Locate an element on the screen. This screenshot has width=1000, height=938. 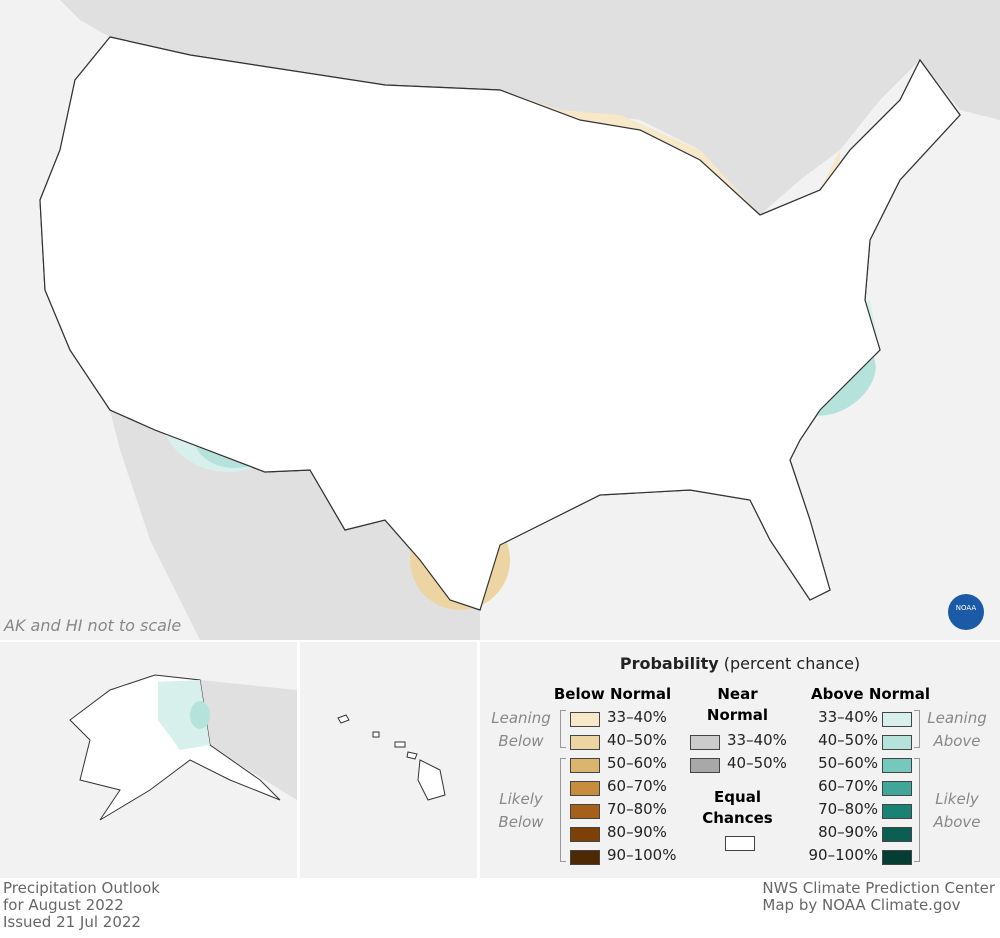
above-heading: Above Normal is located at coordinates (870, 694).